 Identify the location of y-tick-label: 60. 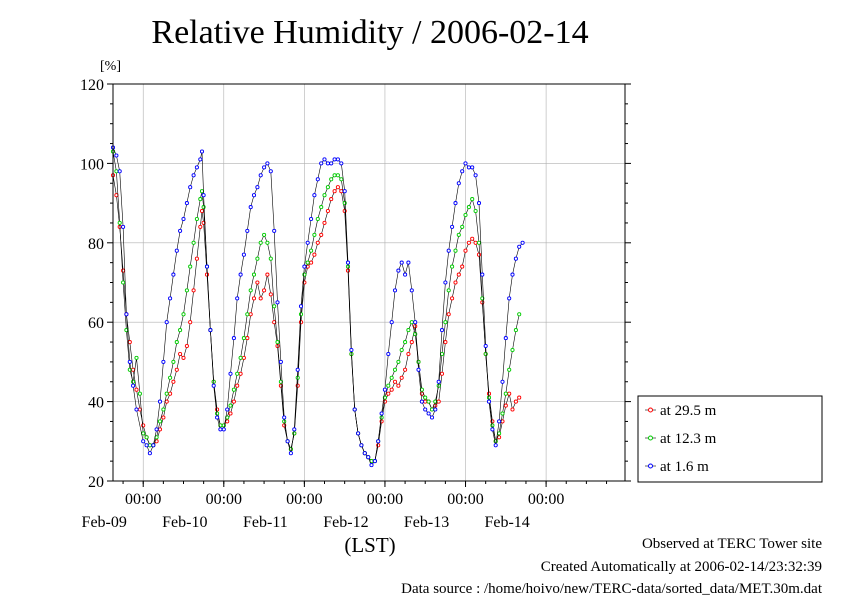
(96, 323).